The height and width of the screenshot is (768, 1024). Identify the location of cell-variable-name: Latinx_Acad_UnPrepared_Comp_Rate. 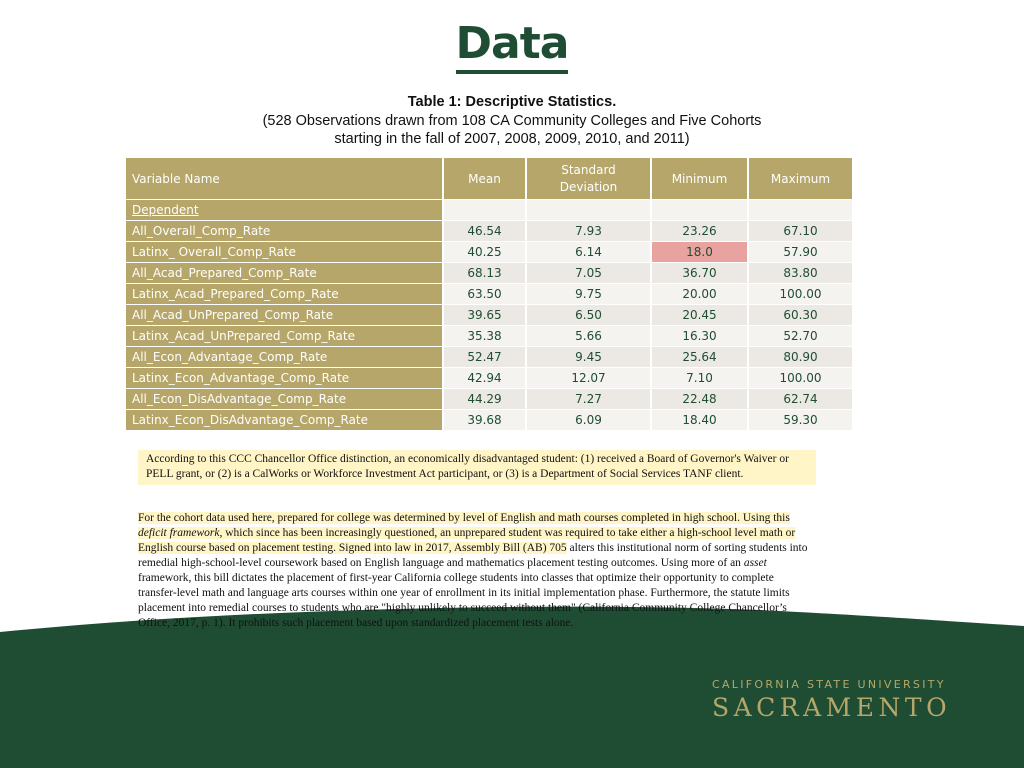
(285, 336).